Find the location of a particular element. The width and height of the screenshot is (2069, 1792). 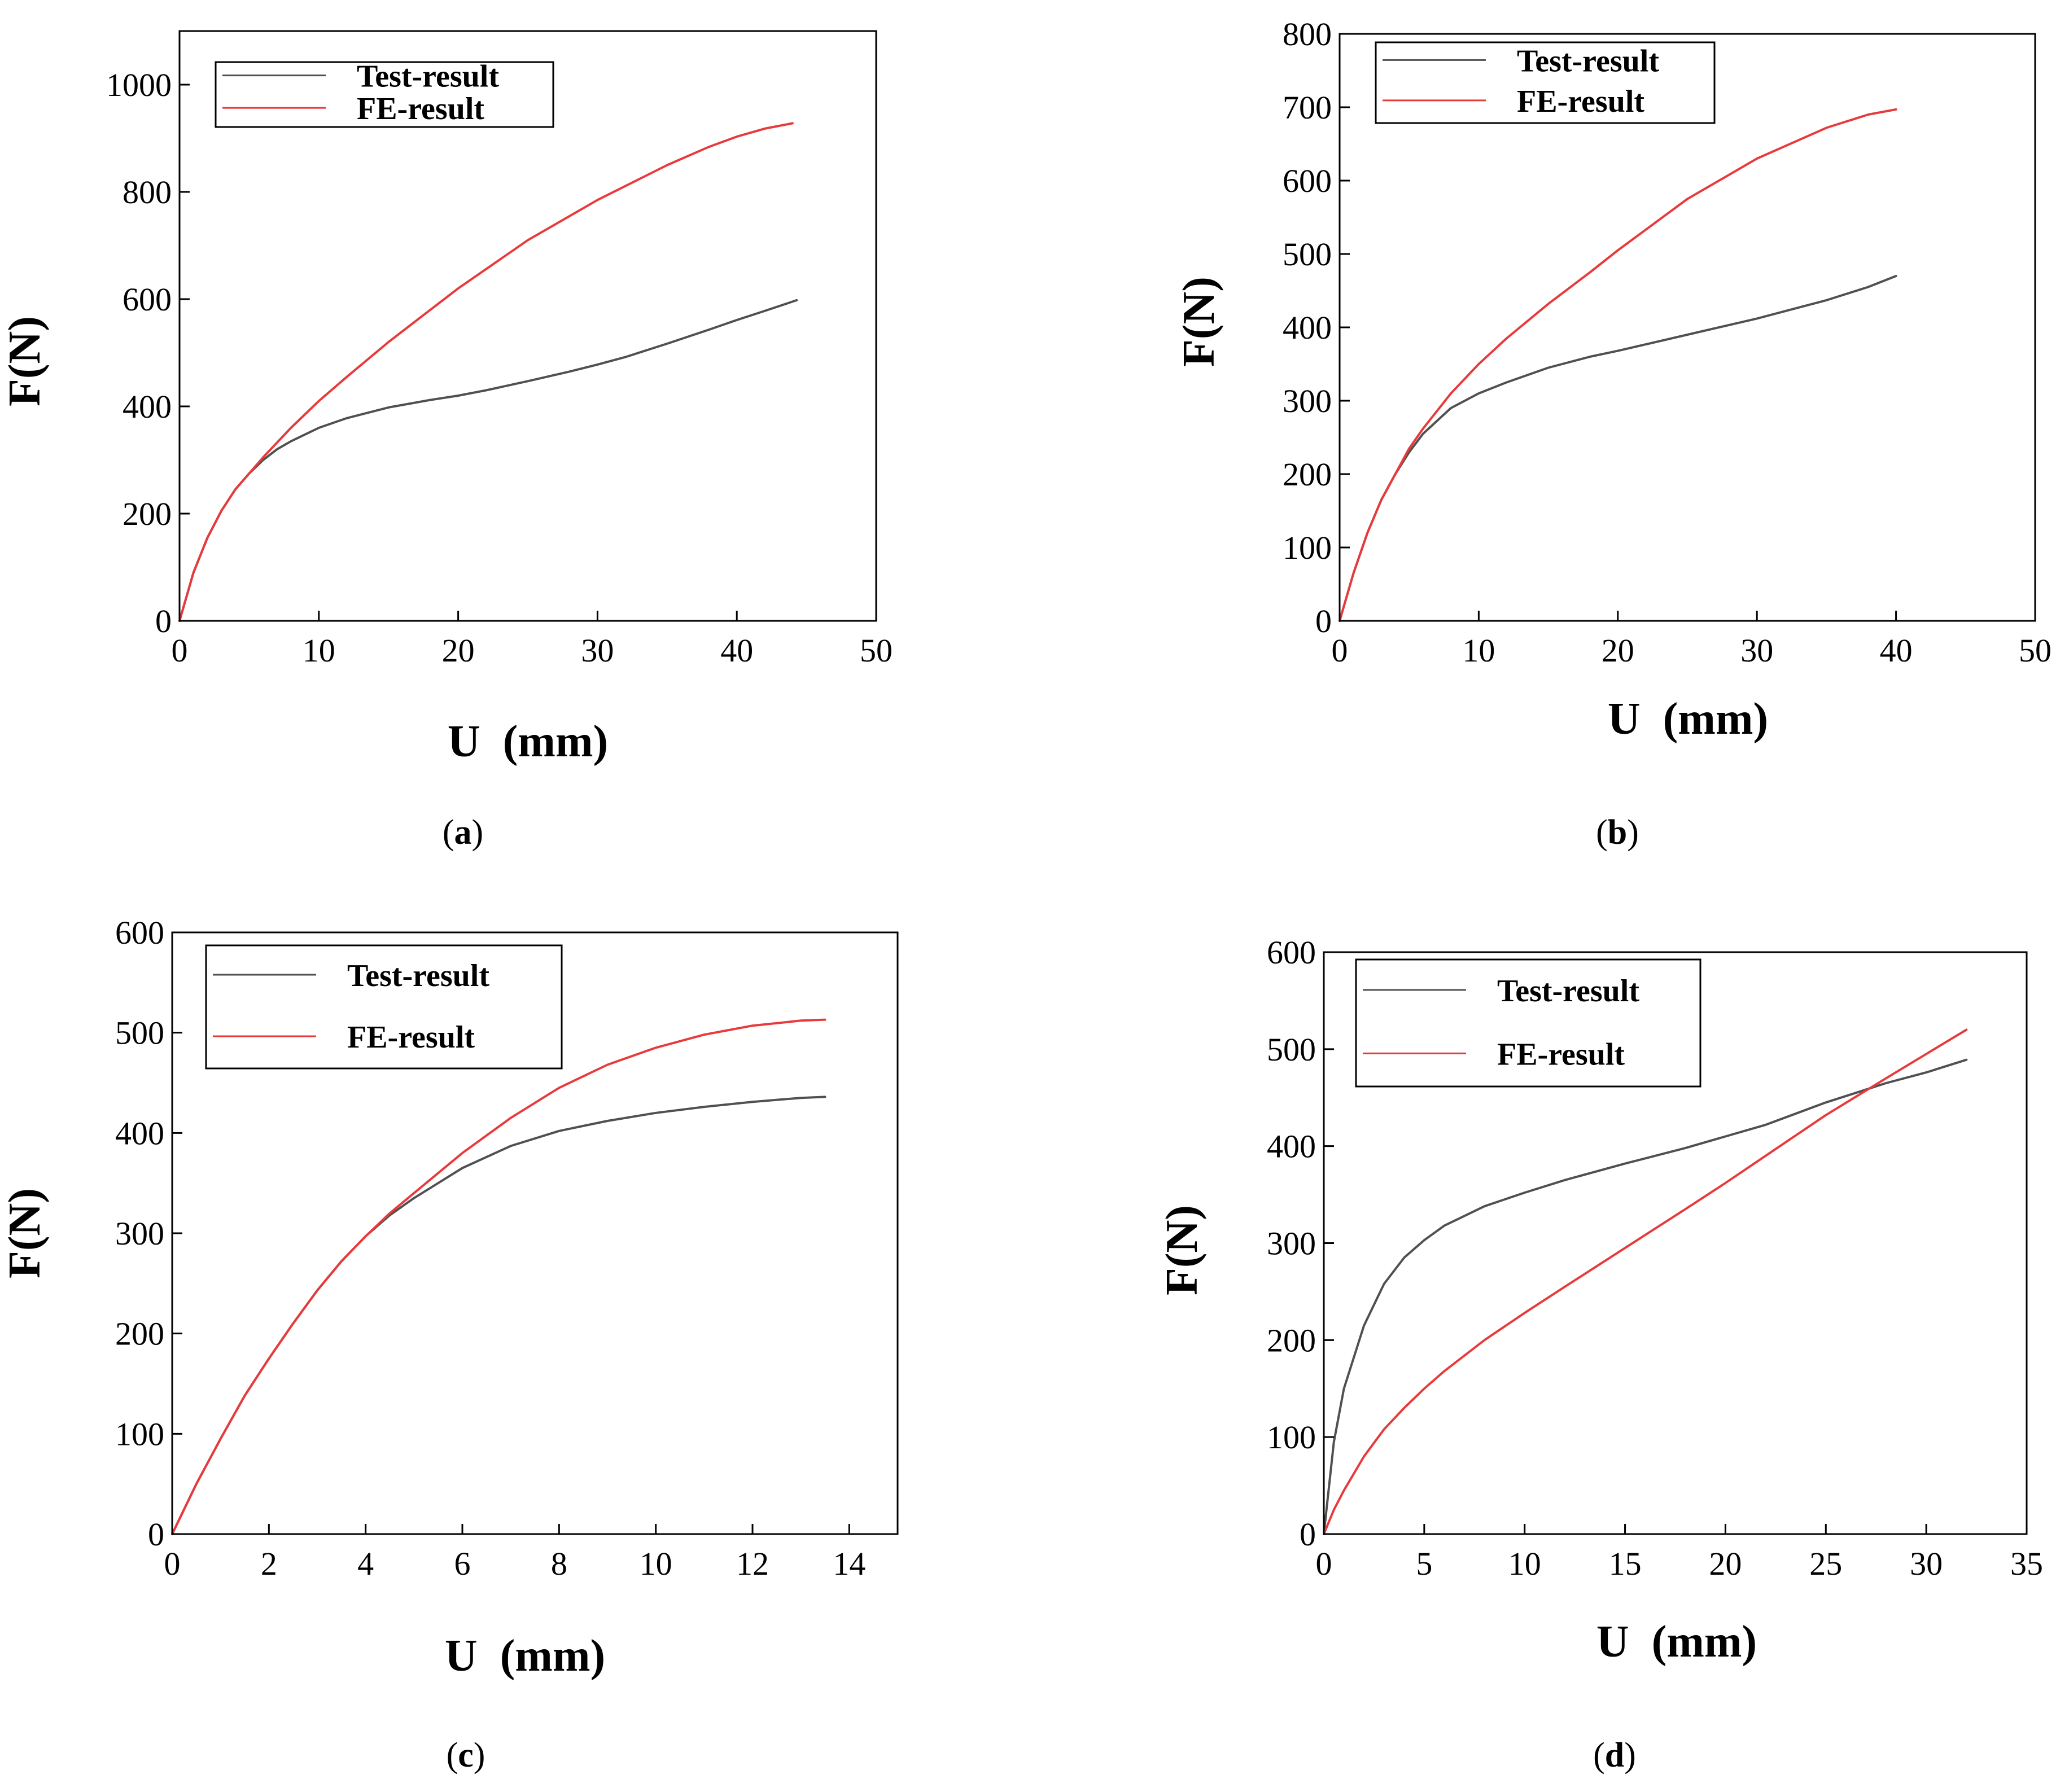

x-tick-label: 8 is located at coordinates (559, 1563).